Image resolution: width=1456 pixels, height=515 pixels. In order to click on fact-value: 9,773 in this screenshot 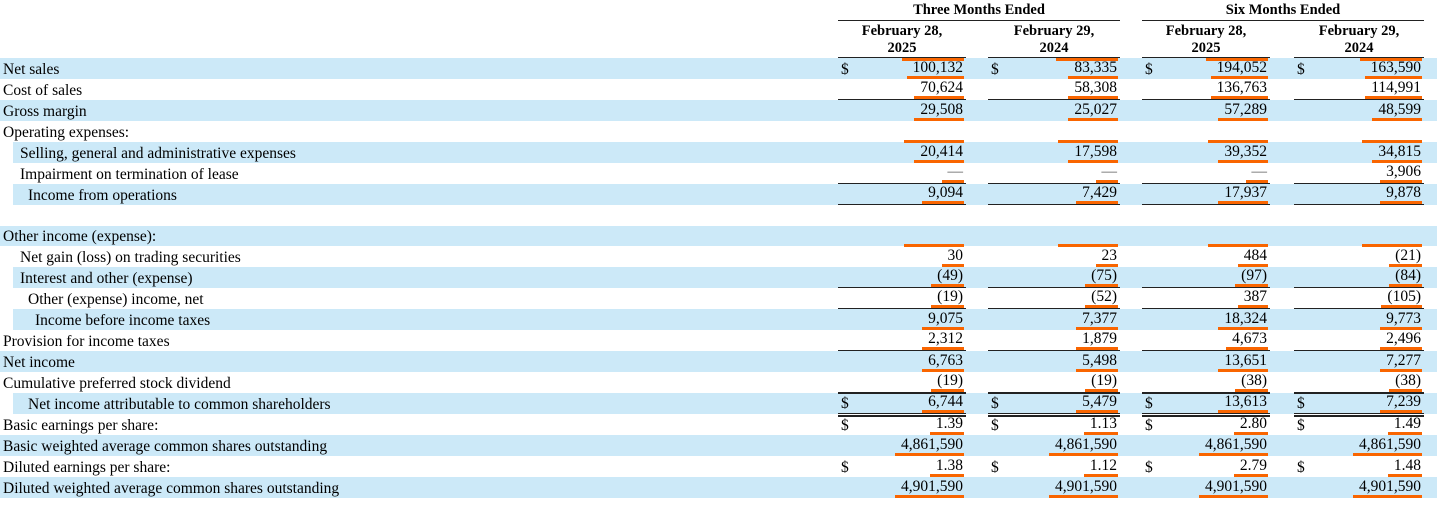, I will do `click(1401, 320)`.